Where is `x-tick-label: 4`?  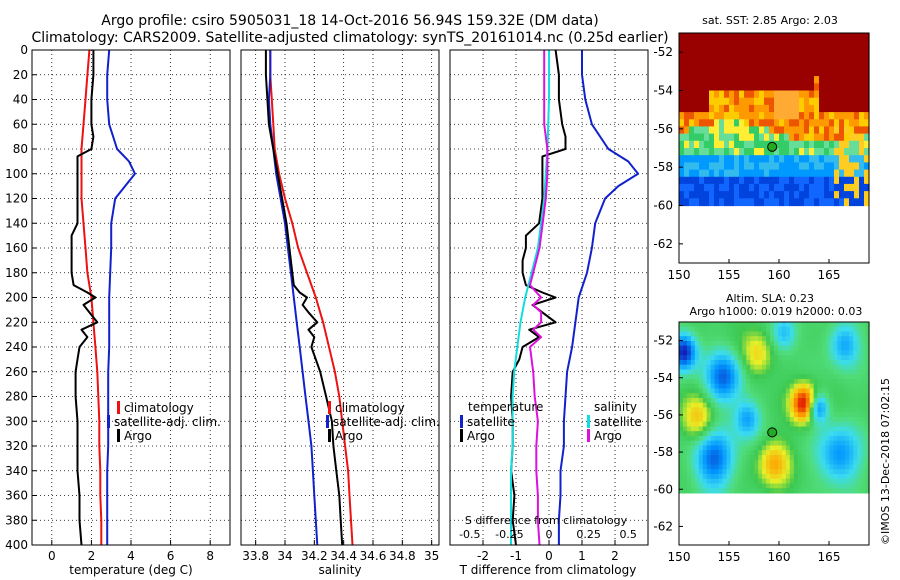 x-tick-label: 4 is located at coordinates (131, 556).